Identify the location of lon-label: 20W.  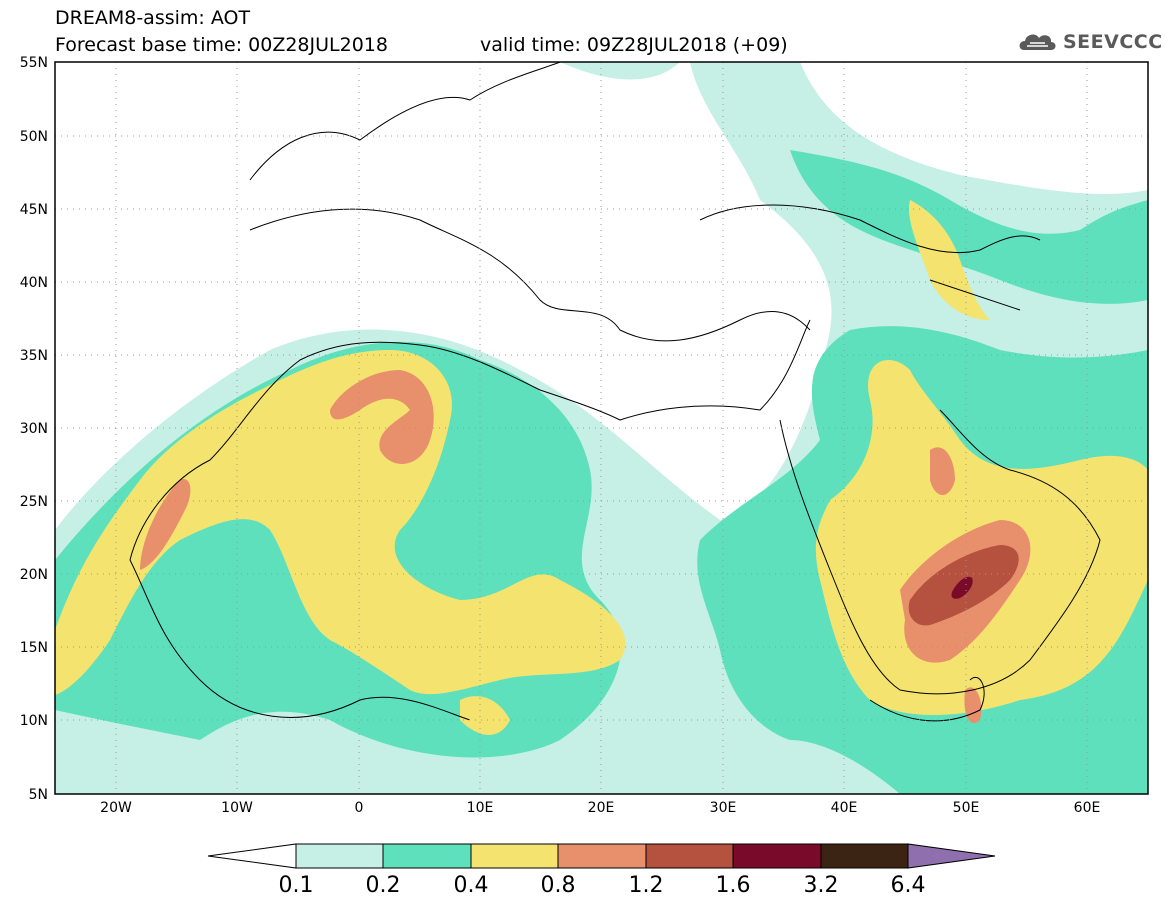
(116, 808).